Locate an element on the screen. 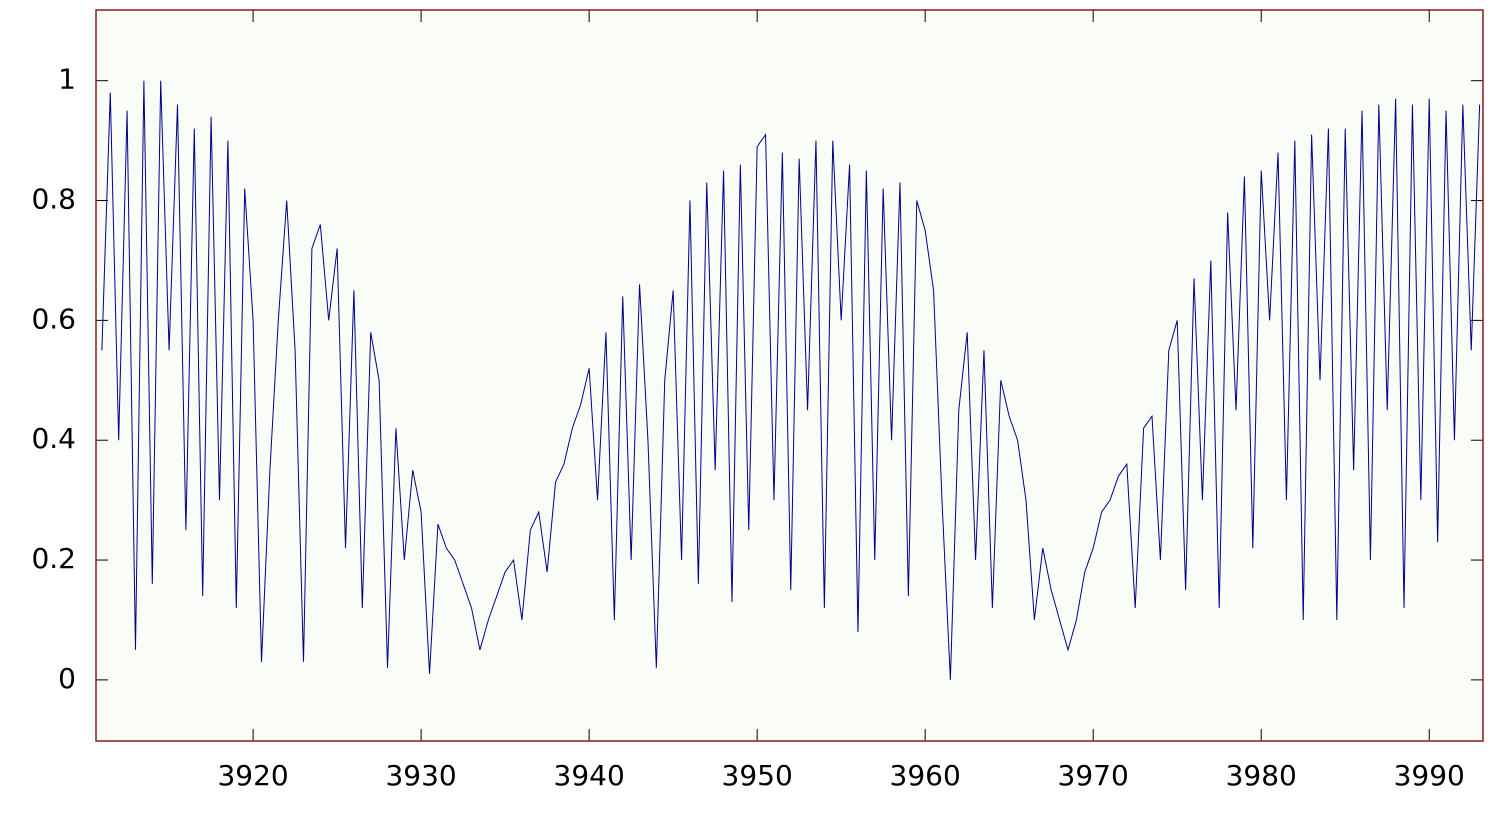 This screenshot has height=816, width=1494. y-tick-label: 0.4 is located at coordinates (53, 438).